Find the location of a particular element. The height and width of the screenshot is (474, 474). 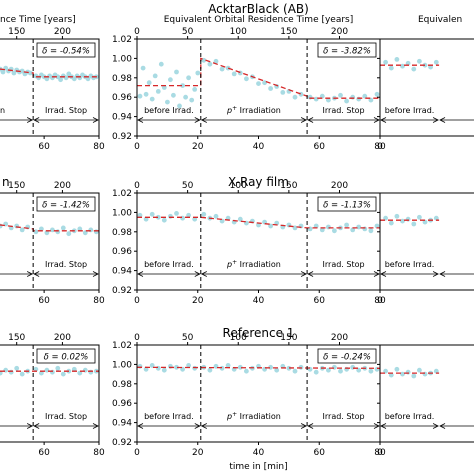

panel-top-right: before Irrad. 0 Equivalen is located at coordinates (425, 83).